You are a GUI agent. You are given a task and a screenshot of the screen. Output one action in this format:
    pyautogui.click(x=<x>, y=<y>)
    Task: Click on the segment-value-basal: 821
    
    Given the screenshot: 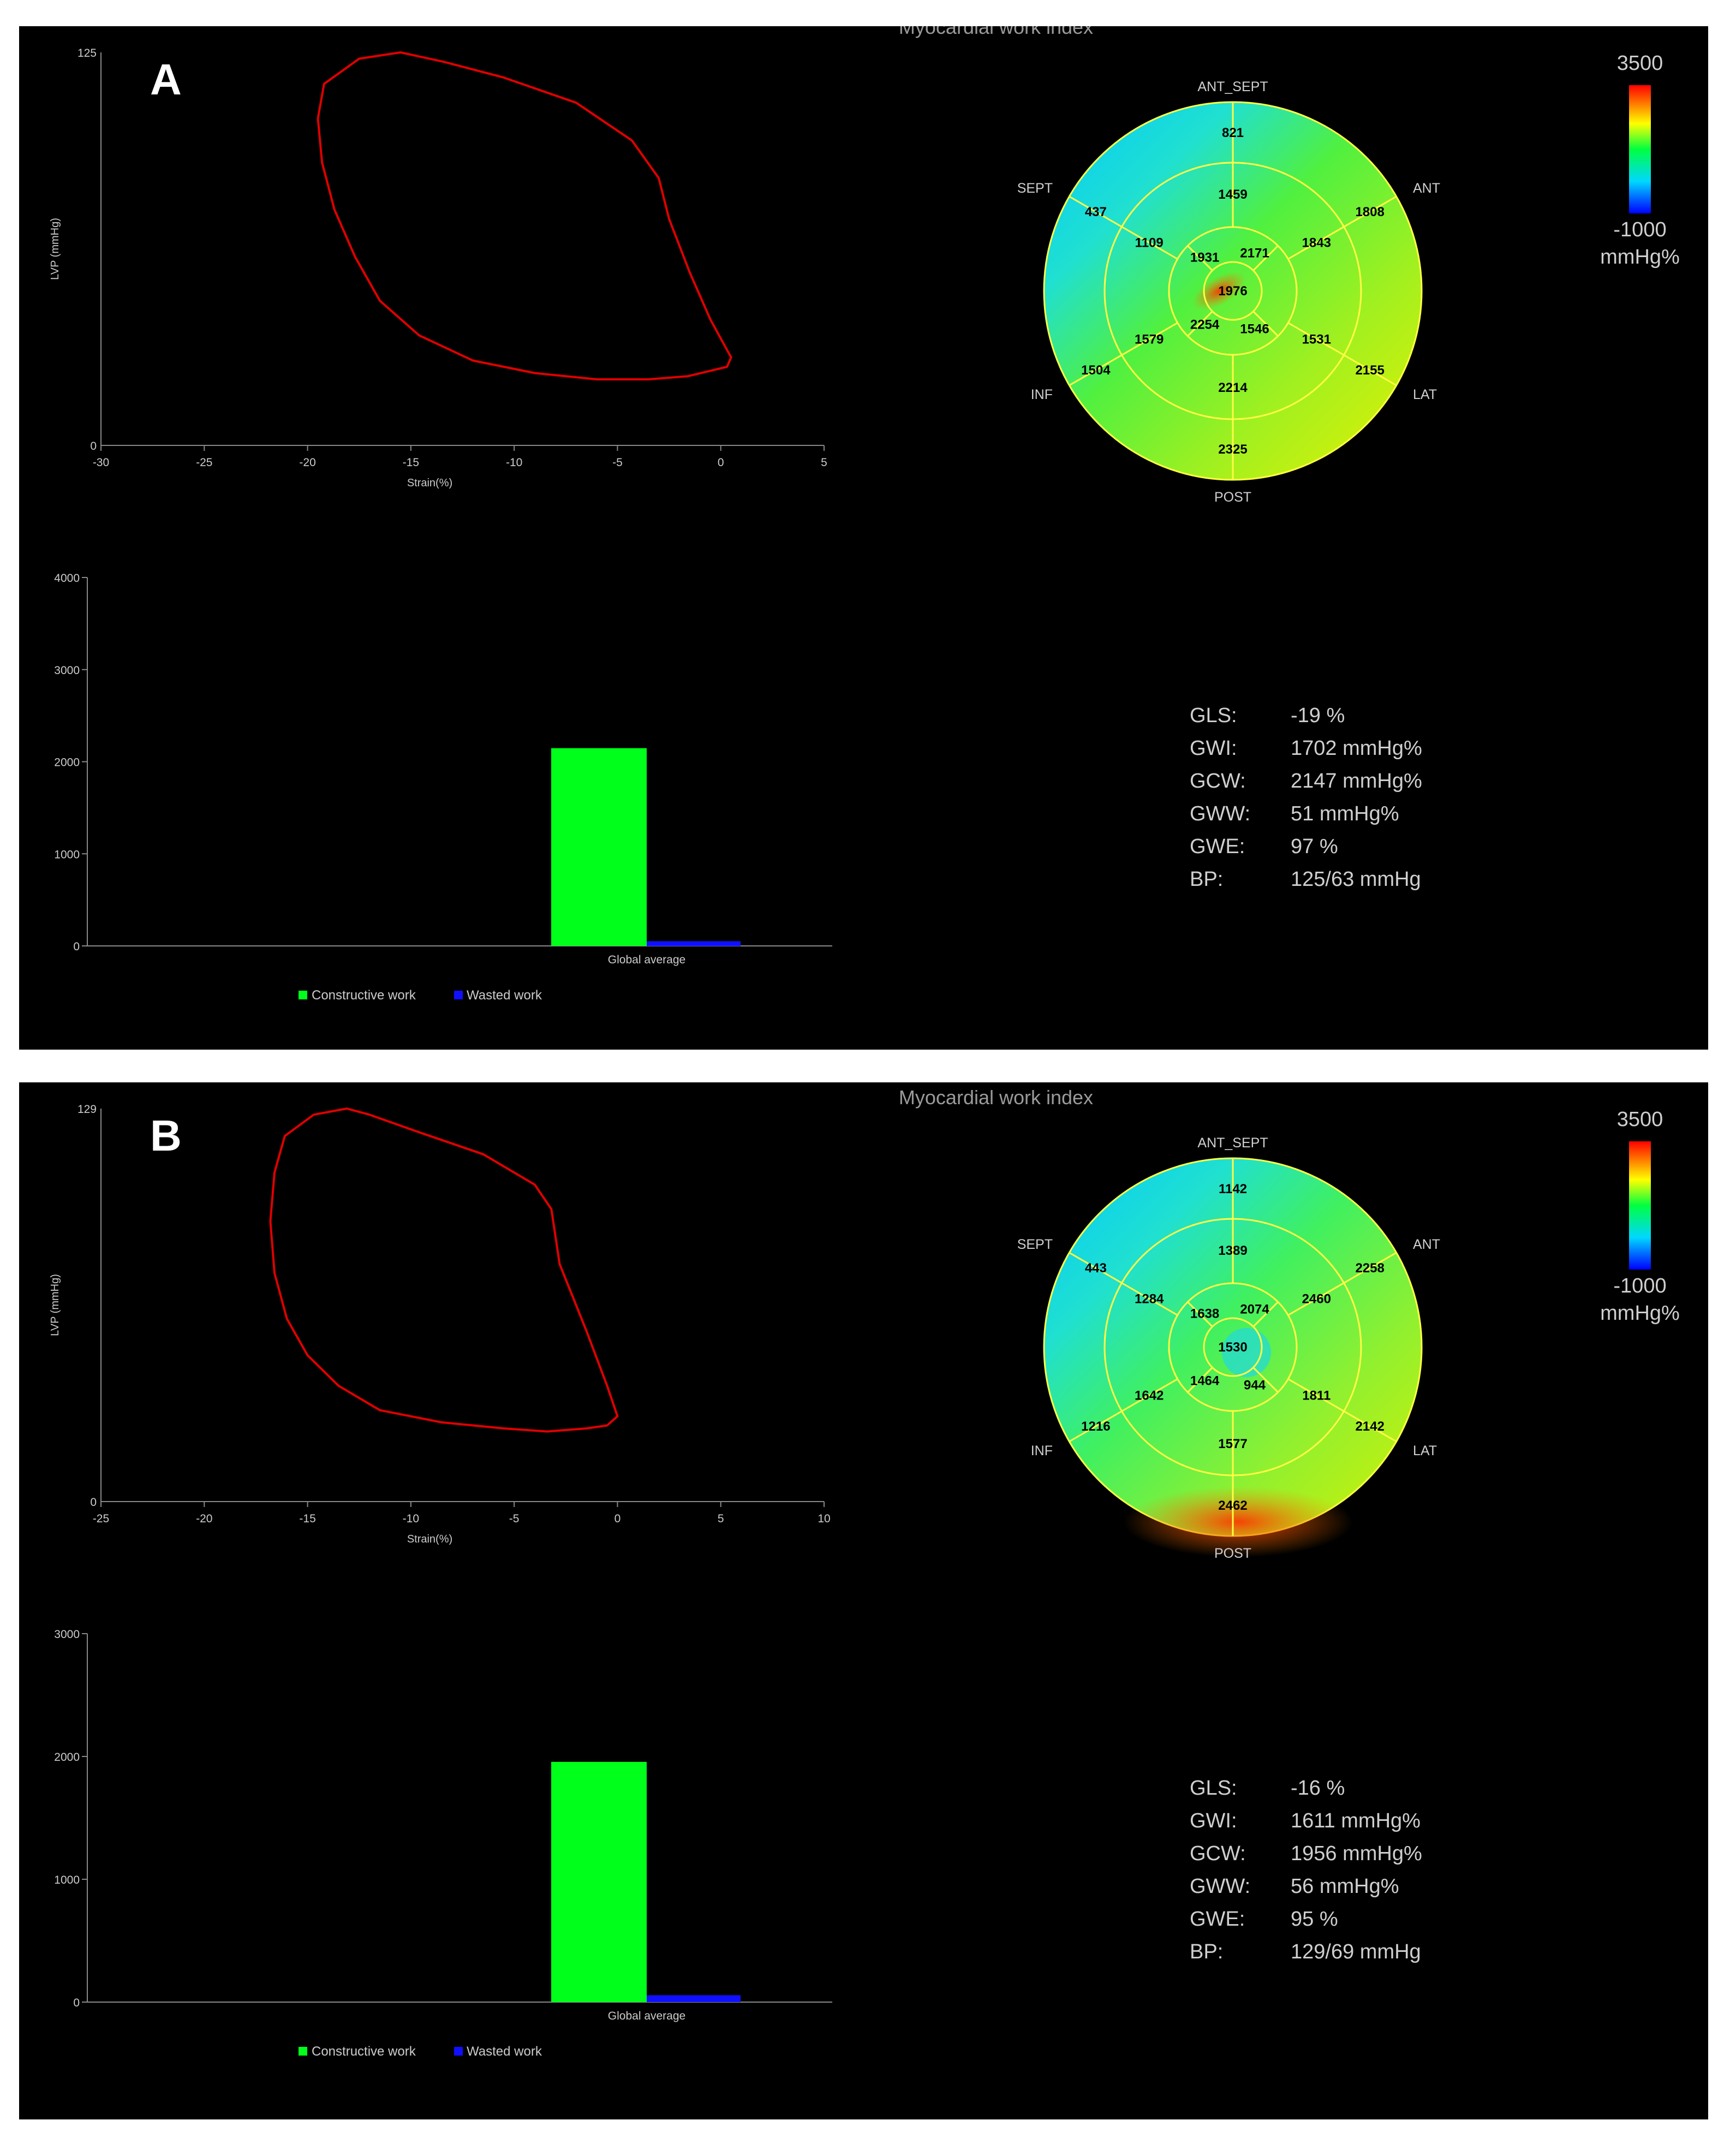 What is the action you would take?
    pyautogui.click(x=1233, y=133)
    